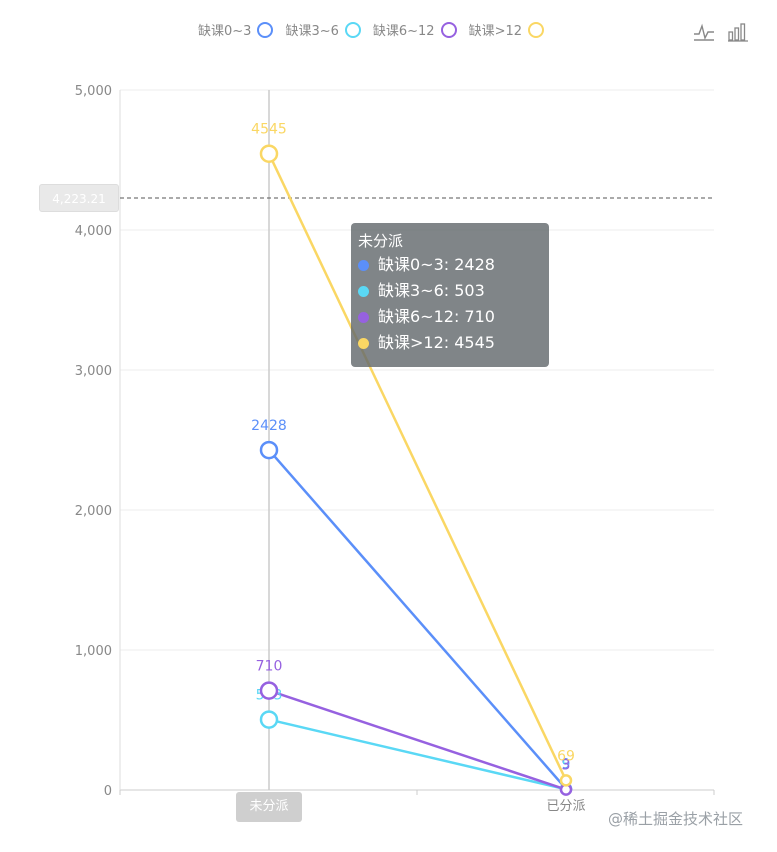  What do you see at coordinates (312, 31) in the screenshot?
I see `legend-label: 缺课3~6` at bounding box center [312, 31].